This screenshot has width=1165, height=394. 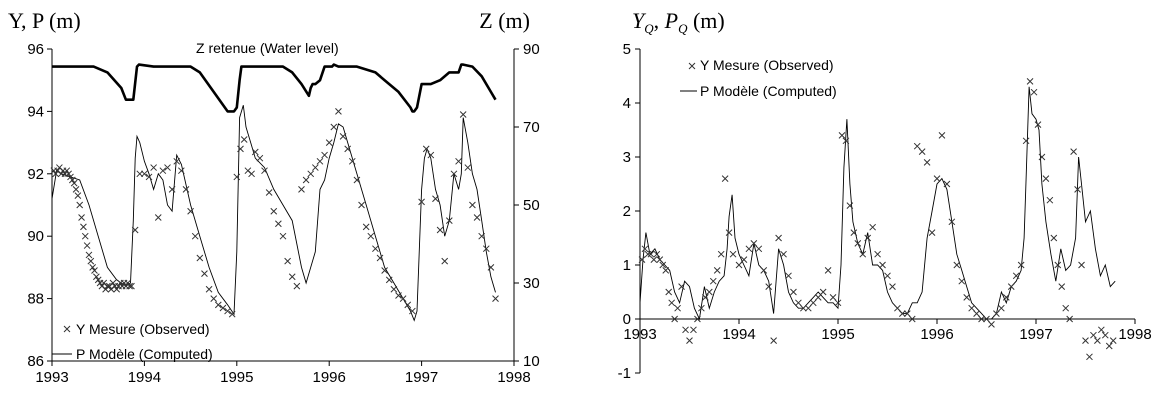 I want to click on right-y-tick-label: 0, so click(x=627, y=319).